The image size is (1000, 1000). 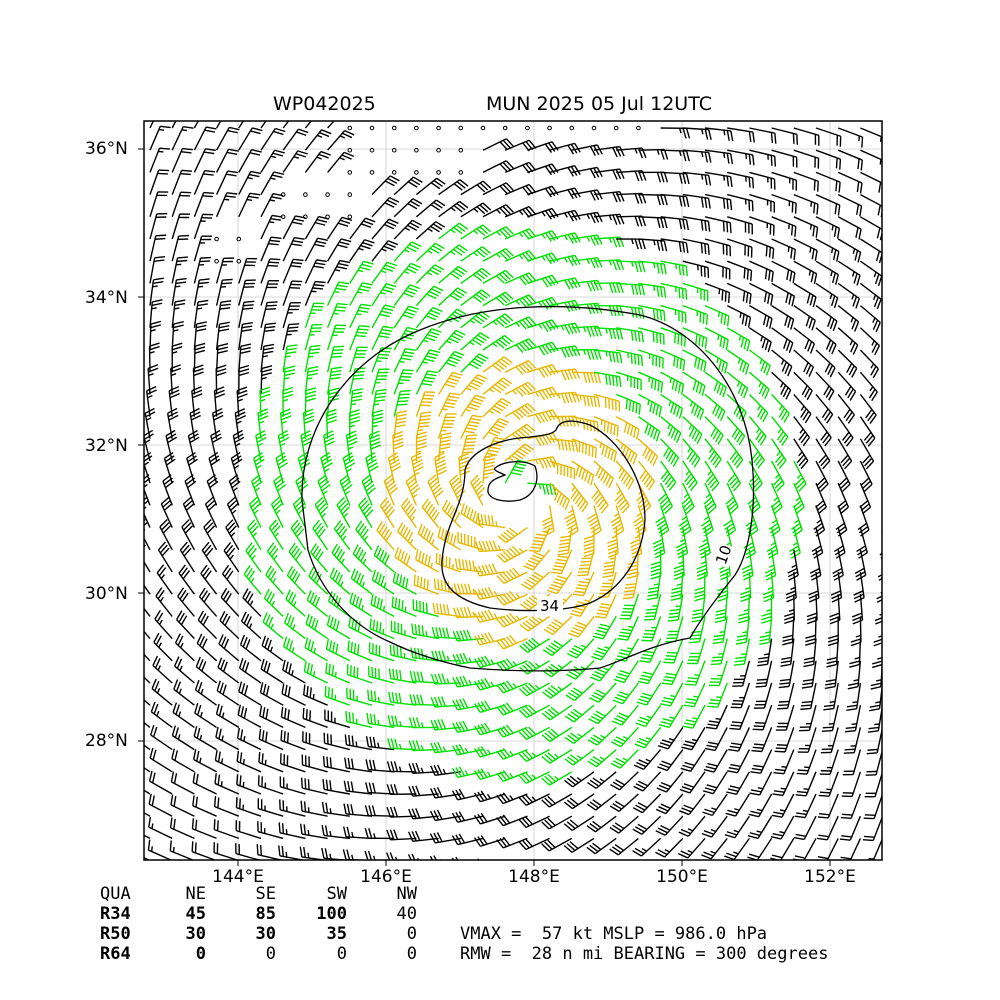 What do you see at coordinates (265, 894) in the screenshot?
I see `qt-header-se: SE` at bounding box center [265, 894].